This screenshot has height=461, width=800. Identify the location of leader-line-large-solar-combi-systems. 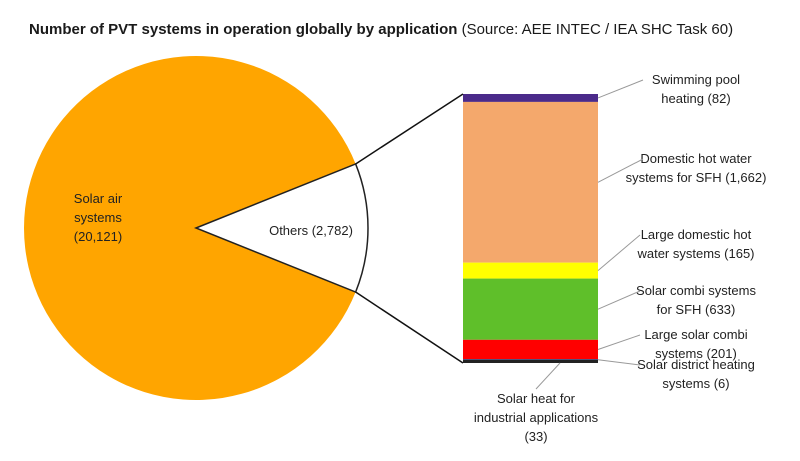
(619, 342).